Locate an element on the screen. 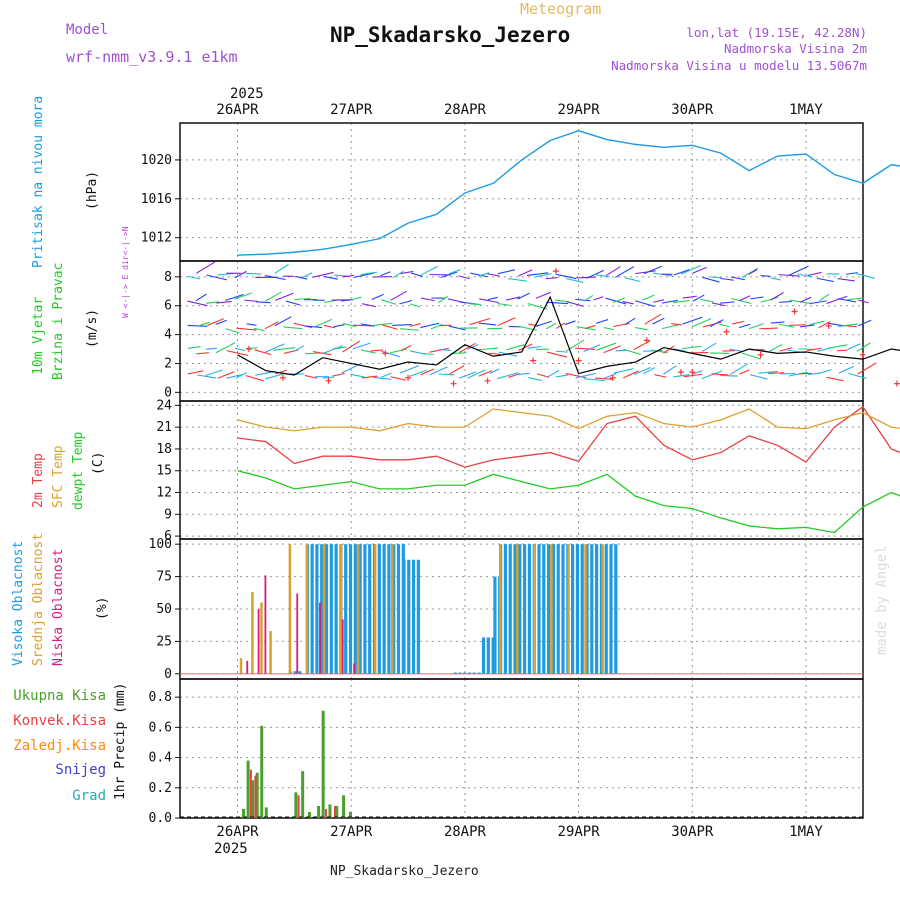 The height and width of the screenshot is (900, 900). y-tick-label: 0.0 is located at coordinates (160, 818).